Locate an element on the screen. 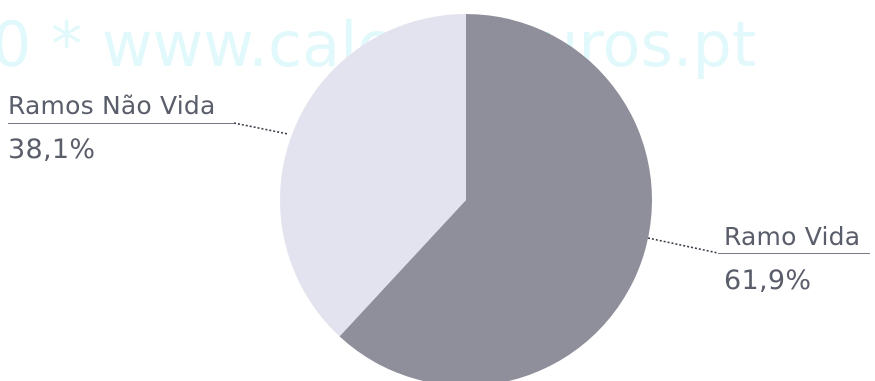 The image size is (875, 381). slice-label-vida: Ramo Vida is located at coordinates (792, 236).